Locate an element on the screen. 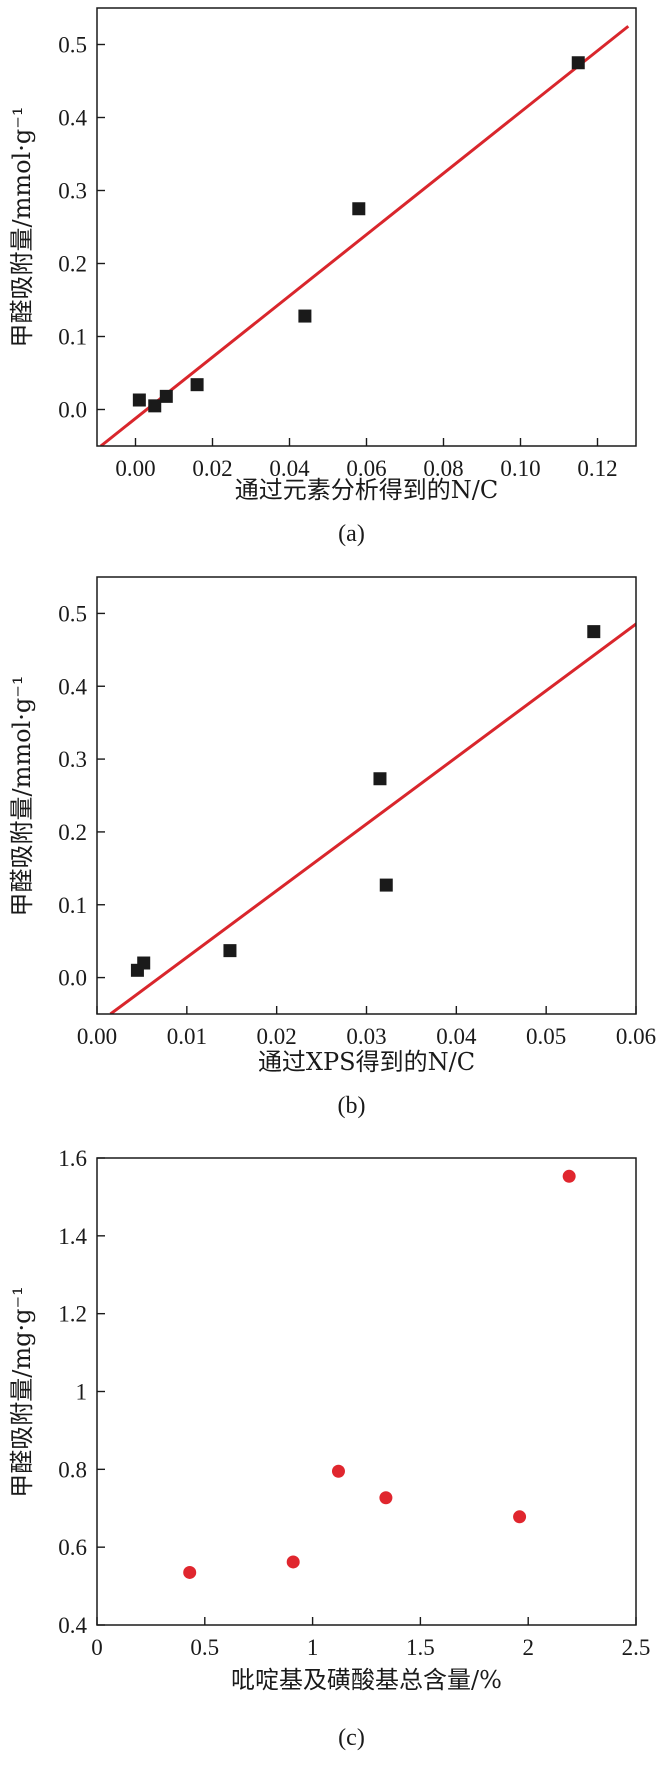  x-axis-title: 通过XPS得到的N/C is located at coordinates (366, 1062).